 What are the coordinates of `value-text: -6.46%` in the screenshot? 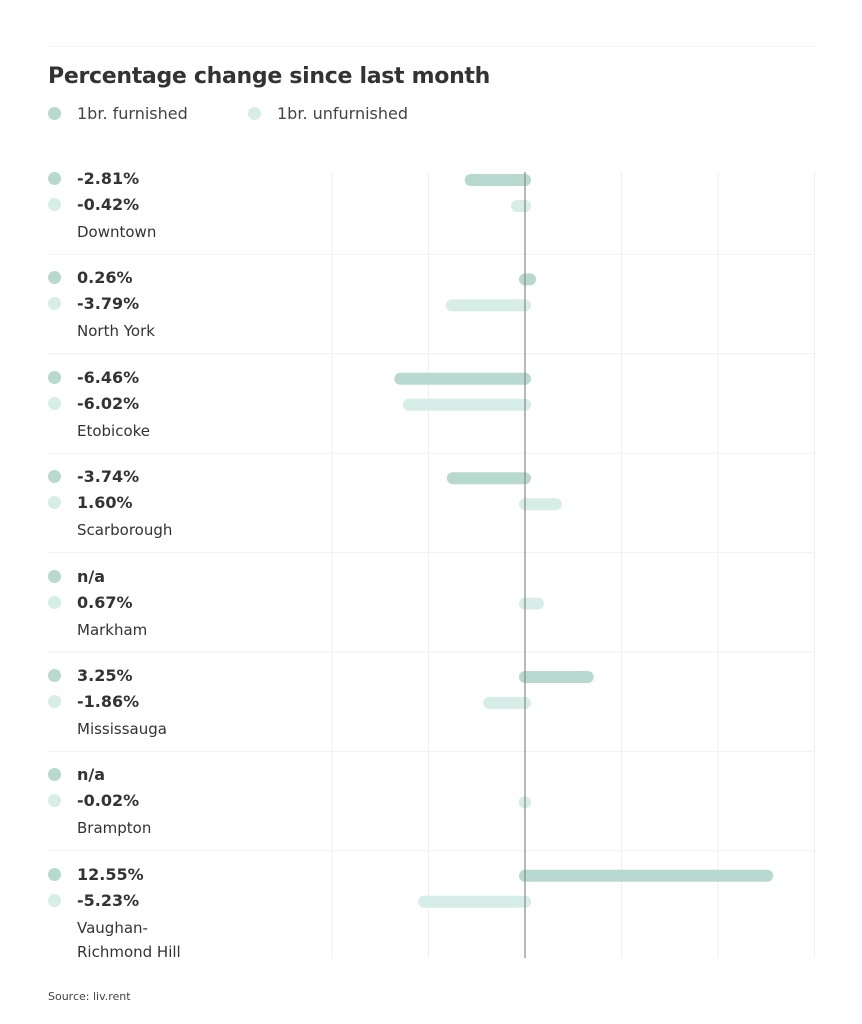 It's located at (108, 377).